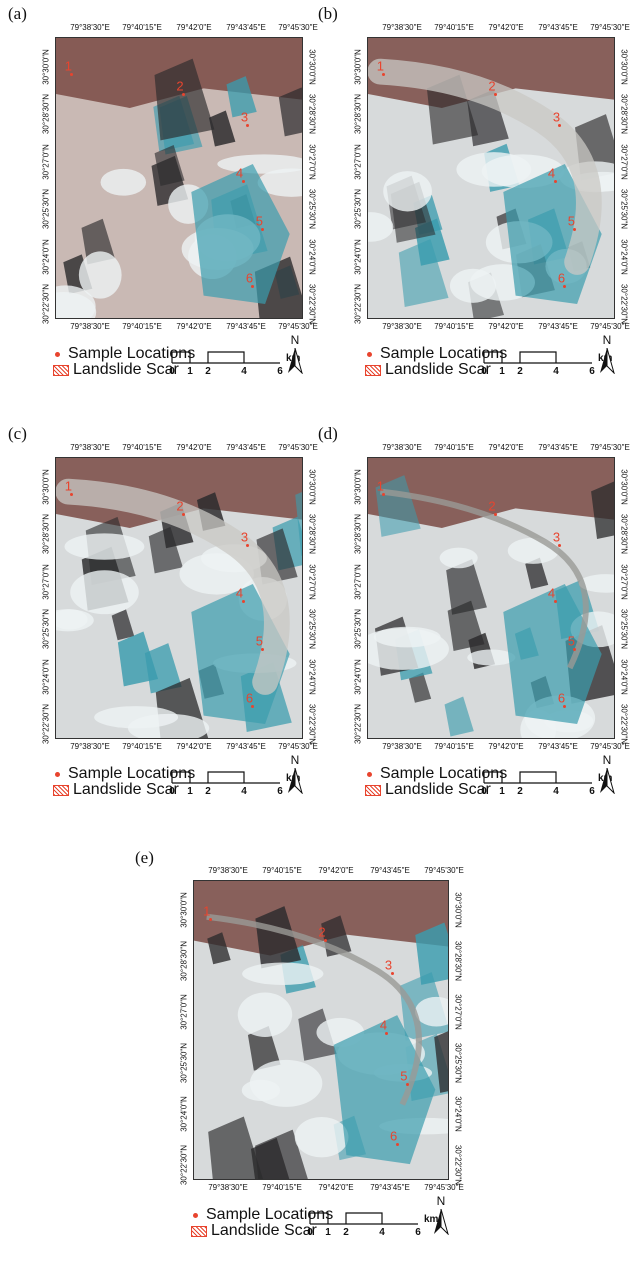 The width and height of the screenshot is (630, 1280). What do you see at coordinates (17, 13) in the screenshot?
I see `panel-label: (a)` at bounding box center [17, 13].